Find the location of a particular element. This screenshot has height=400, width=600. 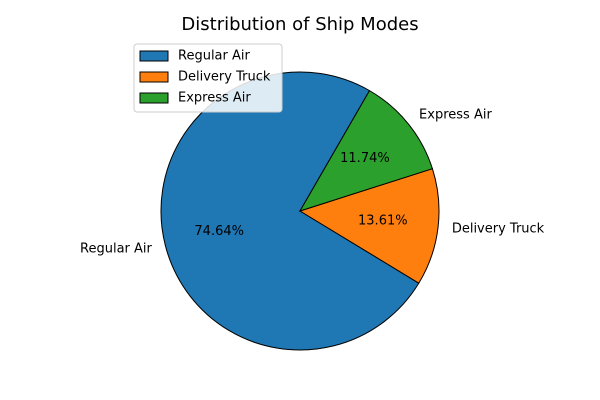

legend: Regular Air Delivery Truck Express Air is located at coordinates (208, 78).